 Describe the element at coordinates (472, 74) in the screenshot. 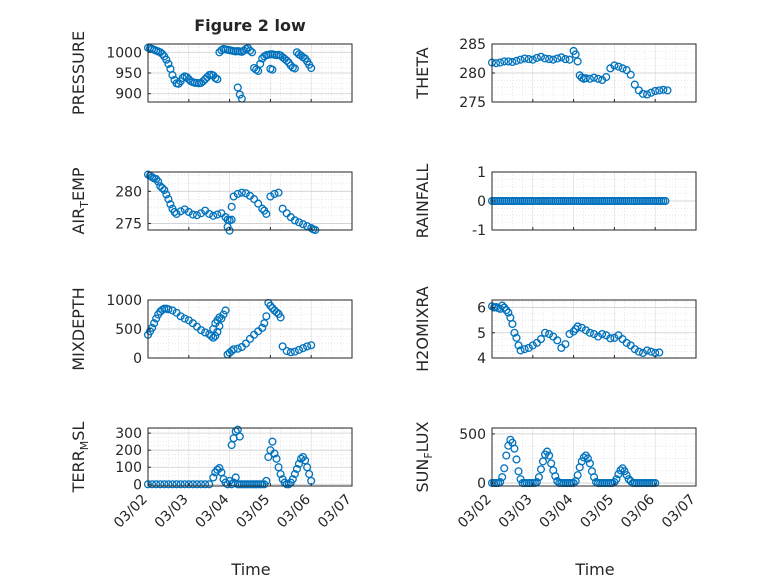

I see `y-tick-label: 280` at that location.